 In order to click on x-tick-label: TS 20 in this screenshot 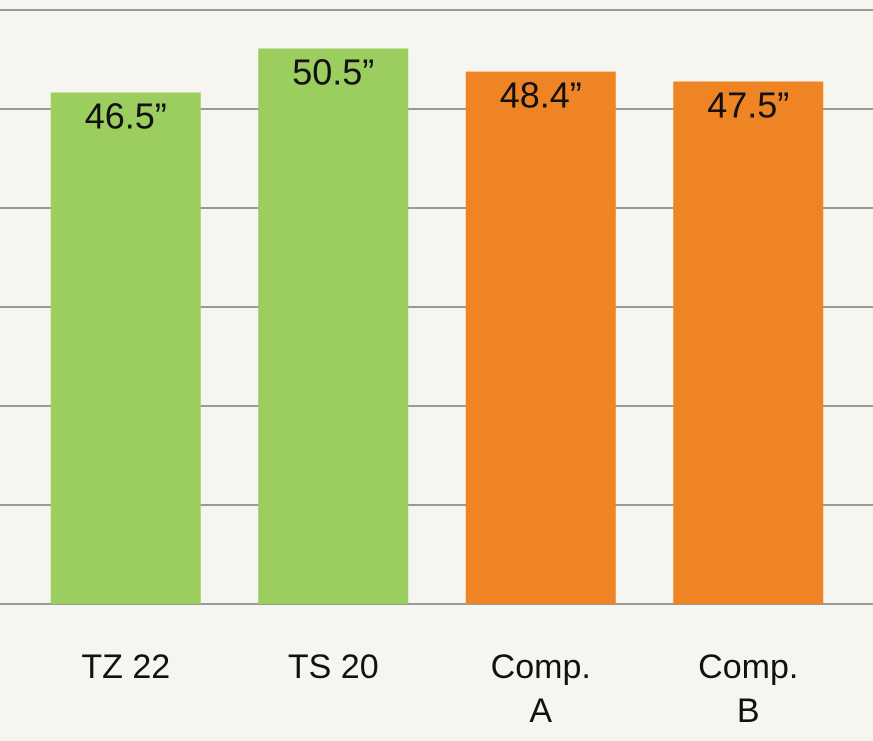, I will do `click(333, 667)`.